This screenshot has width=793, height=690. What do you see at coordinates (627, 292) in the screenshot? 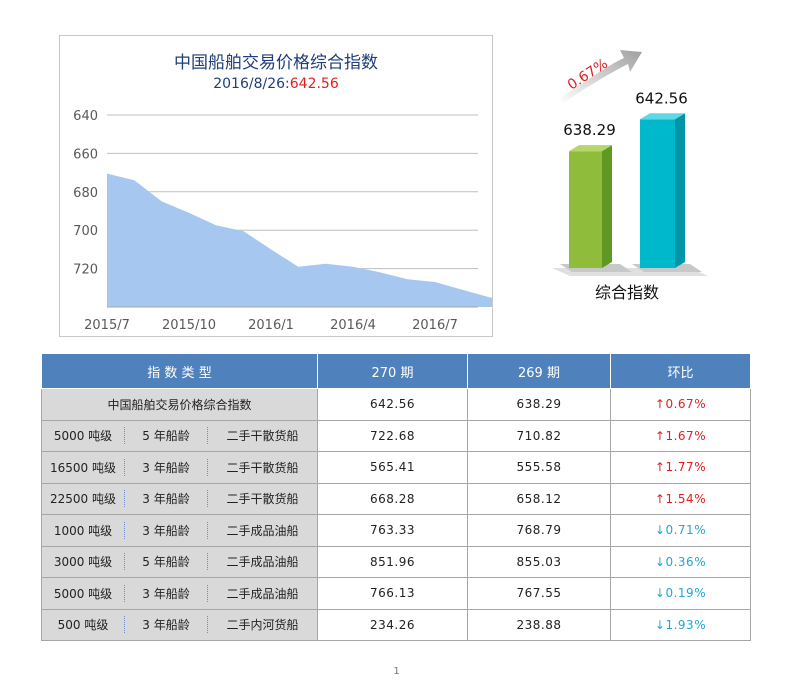
I see `bar-category-label: 综合指数` at bounding box center [627, 292].